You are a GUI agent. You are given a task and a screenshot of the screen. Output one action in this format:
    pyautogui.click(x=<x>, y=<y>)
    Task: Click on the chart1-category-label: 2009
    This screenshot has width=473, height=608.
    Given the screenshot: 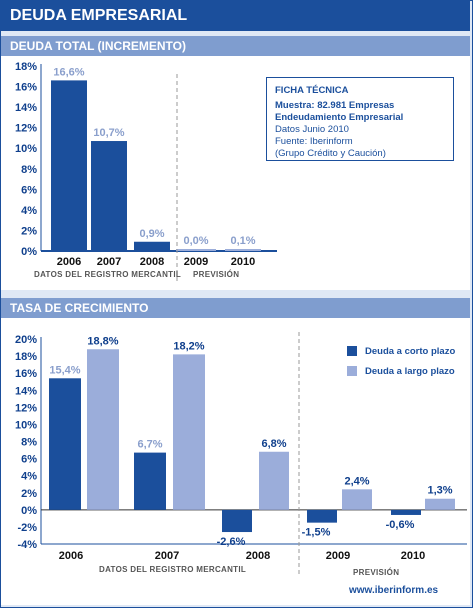 What is the action you would take?
    pyautogui.click(x=196, y=262)
    